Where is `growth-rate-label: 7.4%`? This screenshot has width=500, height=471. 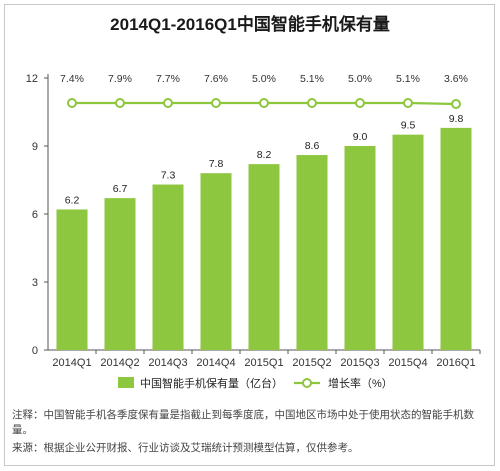
growth-rate-label: 7.4% is located at coordinates (72, 79).